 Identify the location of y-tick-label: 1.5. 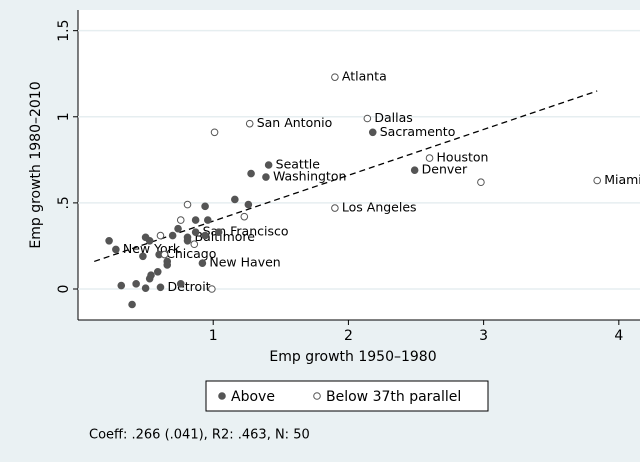
(64, 31).